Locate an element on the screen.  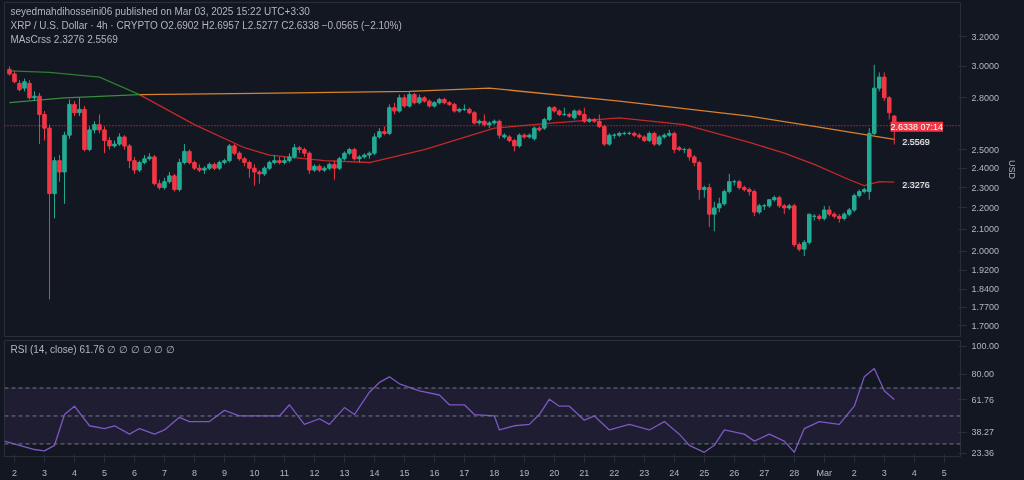
x-tick-label: 18 is located at coordinates (494, 472).